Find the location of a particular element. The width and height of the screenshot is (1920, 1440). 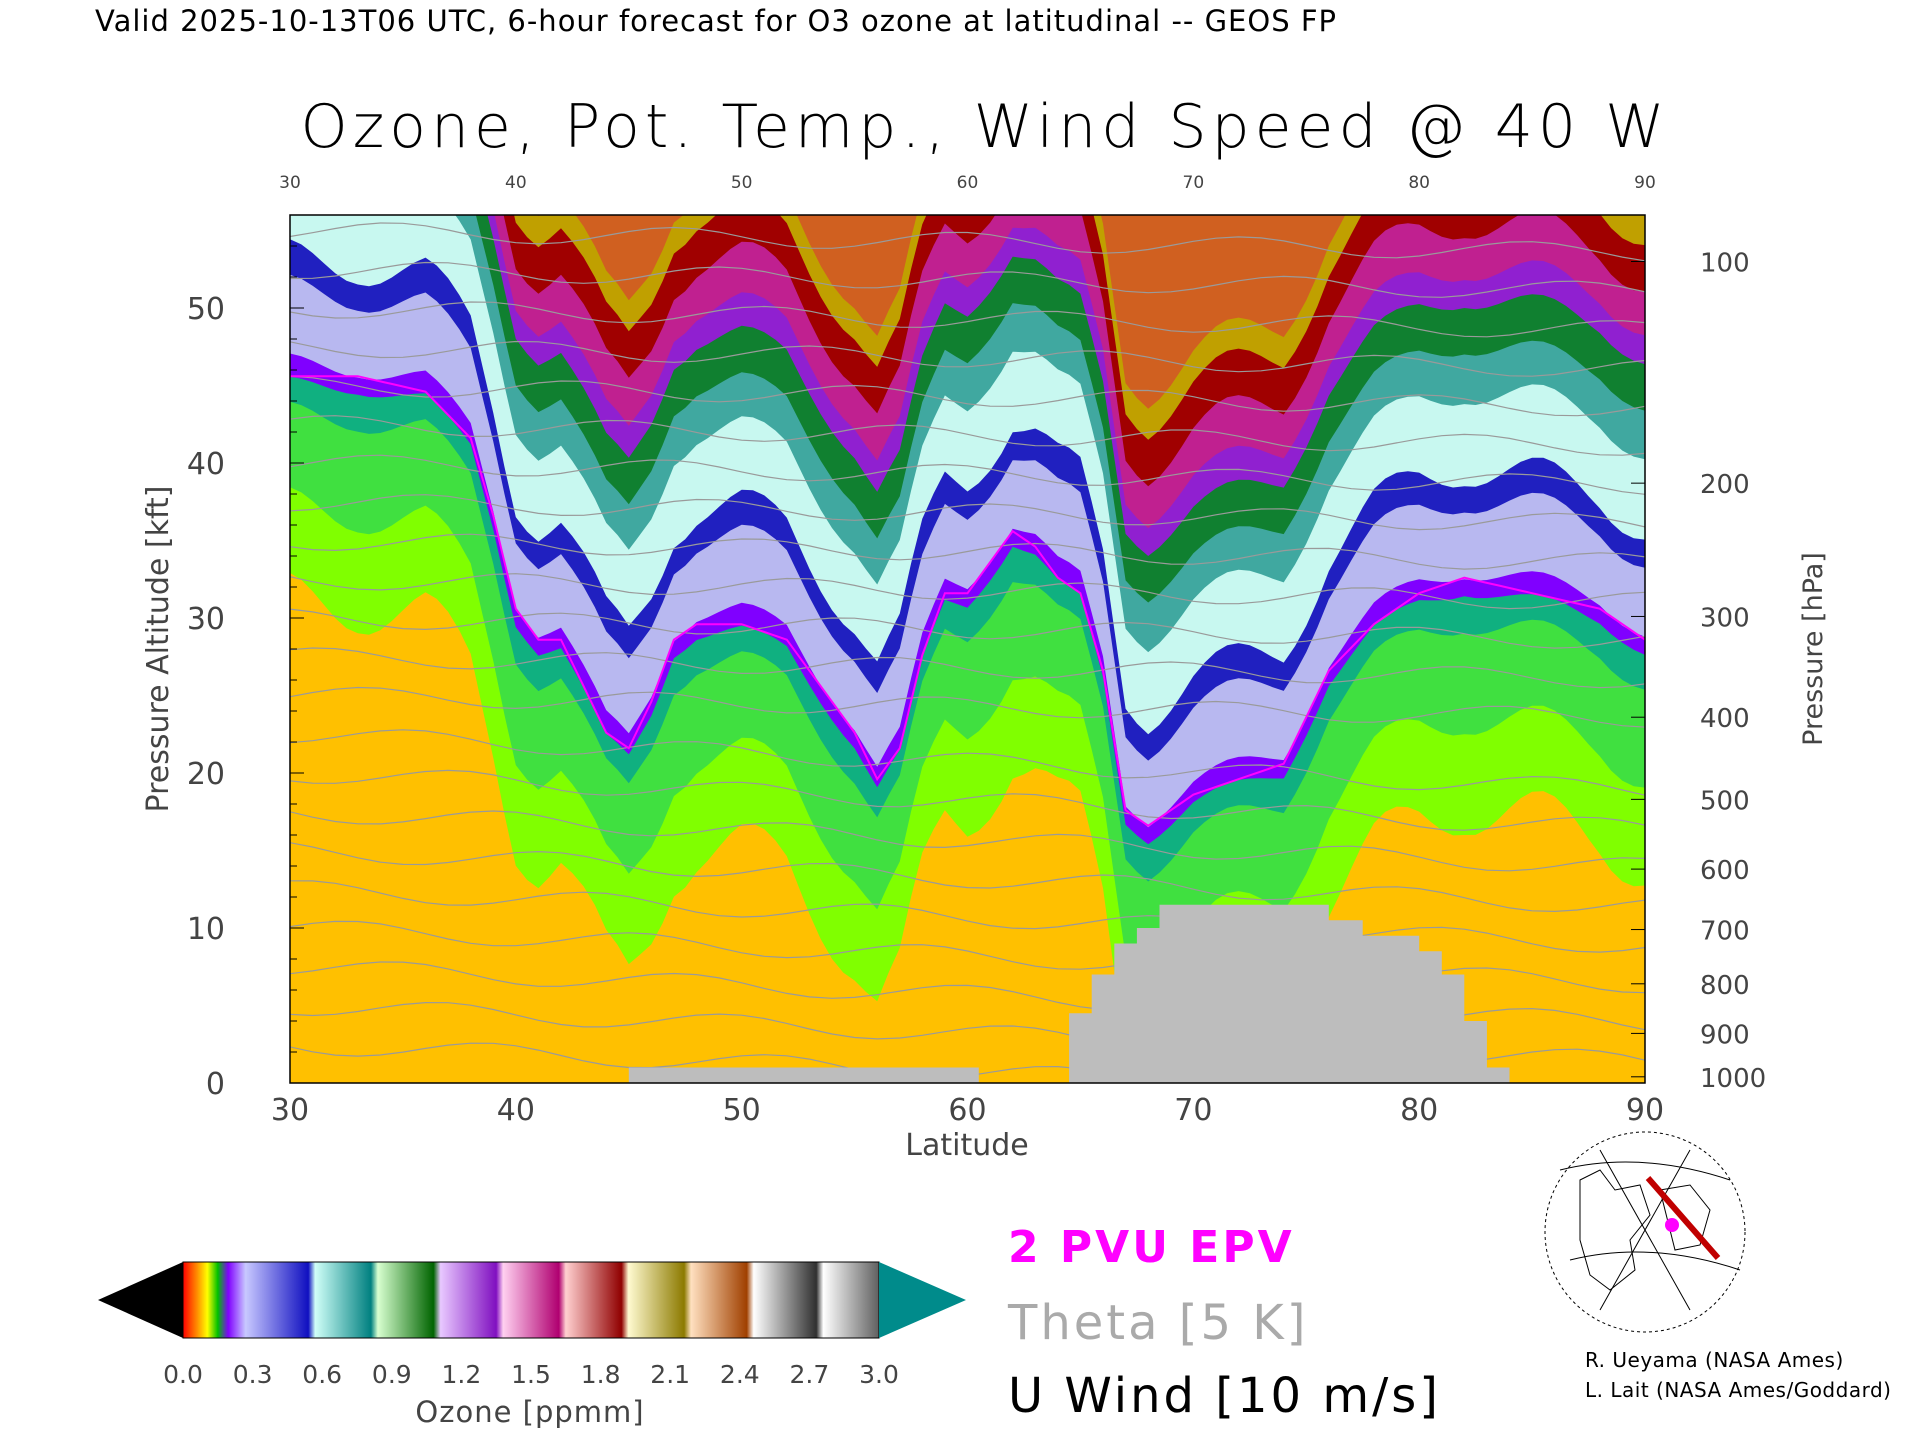

x-tick-label: 50 is located at coordinates (742, 1110).